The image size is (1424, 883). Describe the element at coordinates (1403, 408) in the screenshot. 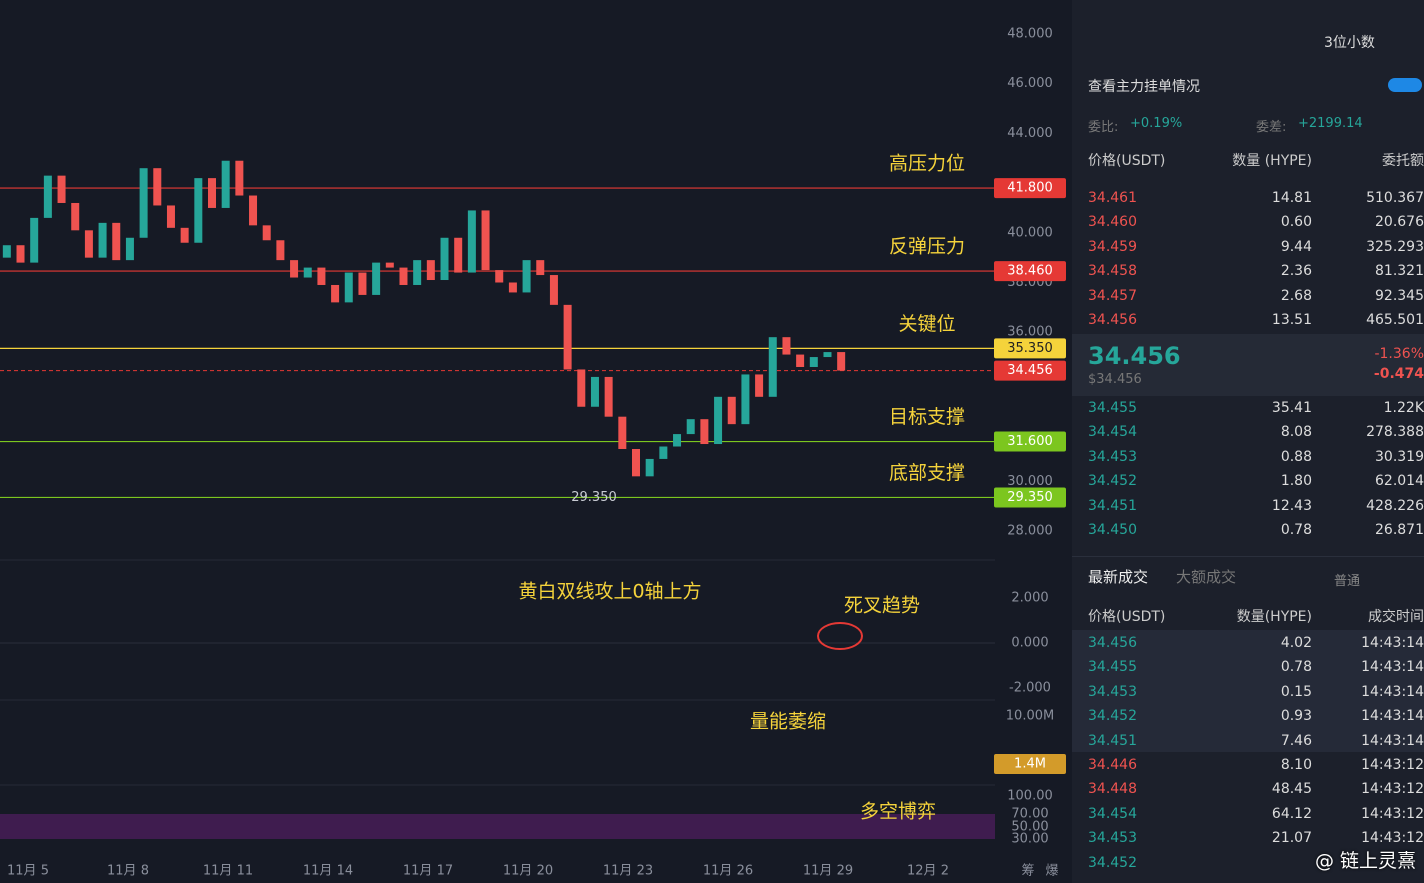

I see `bids-cell: 1.22K` at that location.